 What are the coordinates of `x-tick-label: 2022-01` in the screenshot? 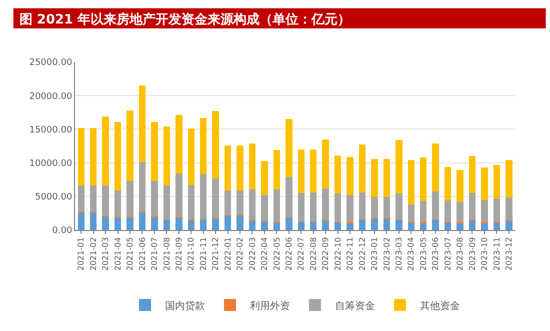 It's located at (227, 254).